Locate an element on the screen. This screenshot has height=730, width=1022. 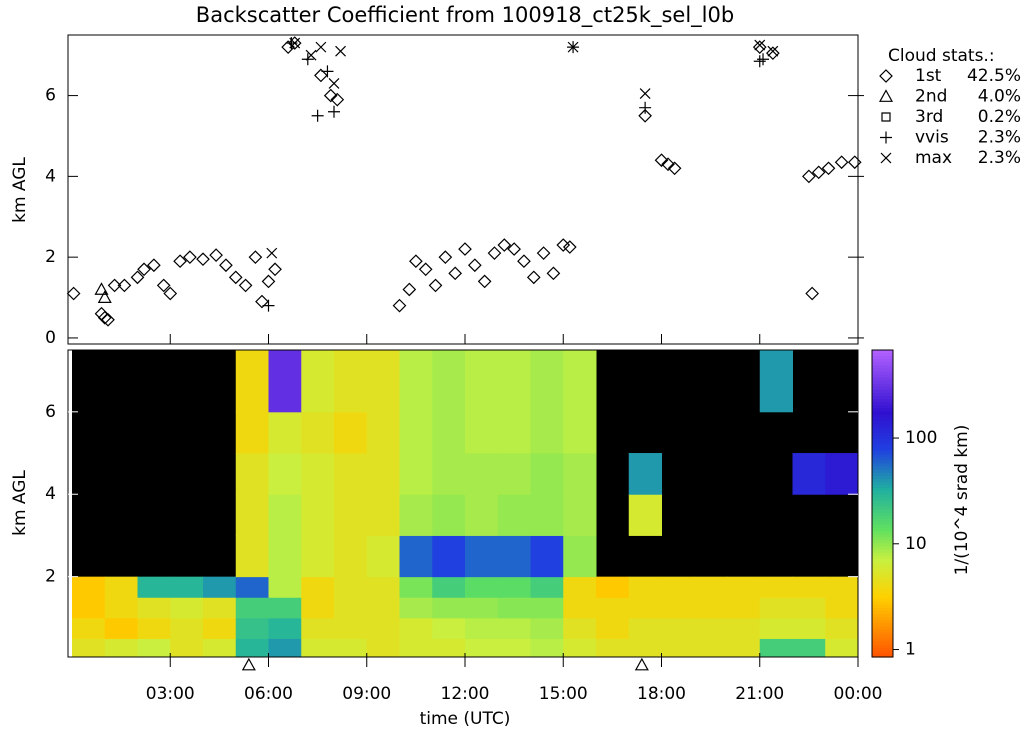
legend-share: 2.3% is located at coordinates (999, 138).